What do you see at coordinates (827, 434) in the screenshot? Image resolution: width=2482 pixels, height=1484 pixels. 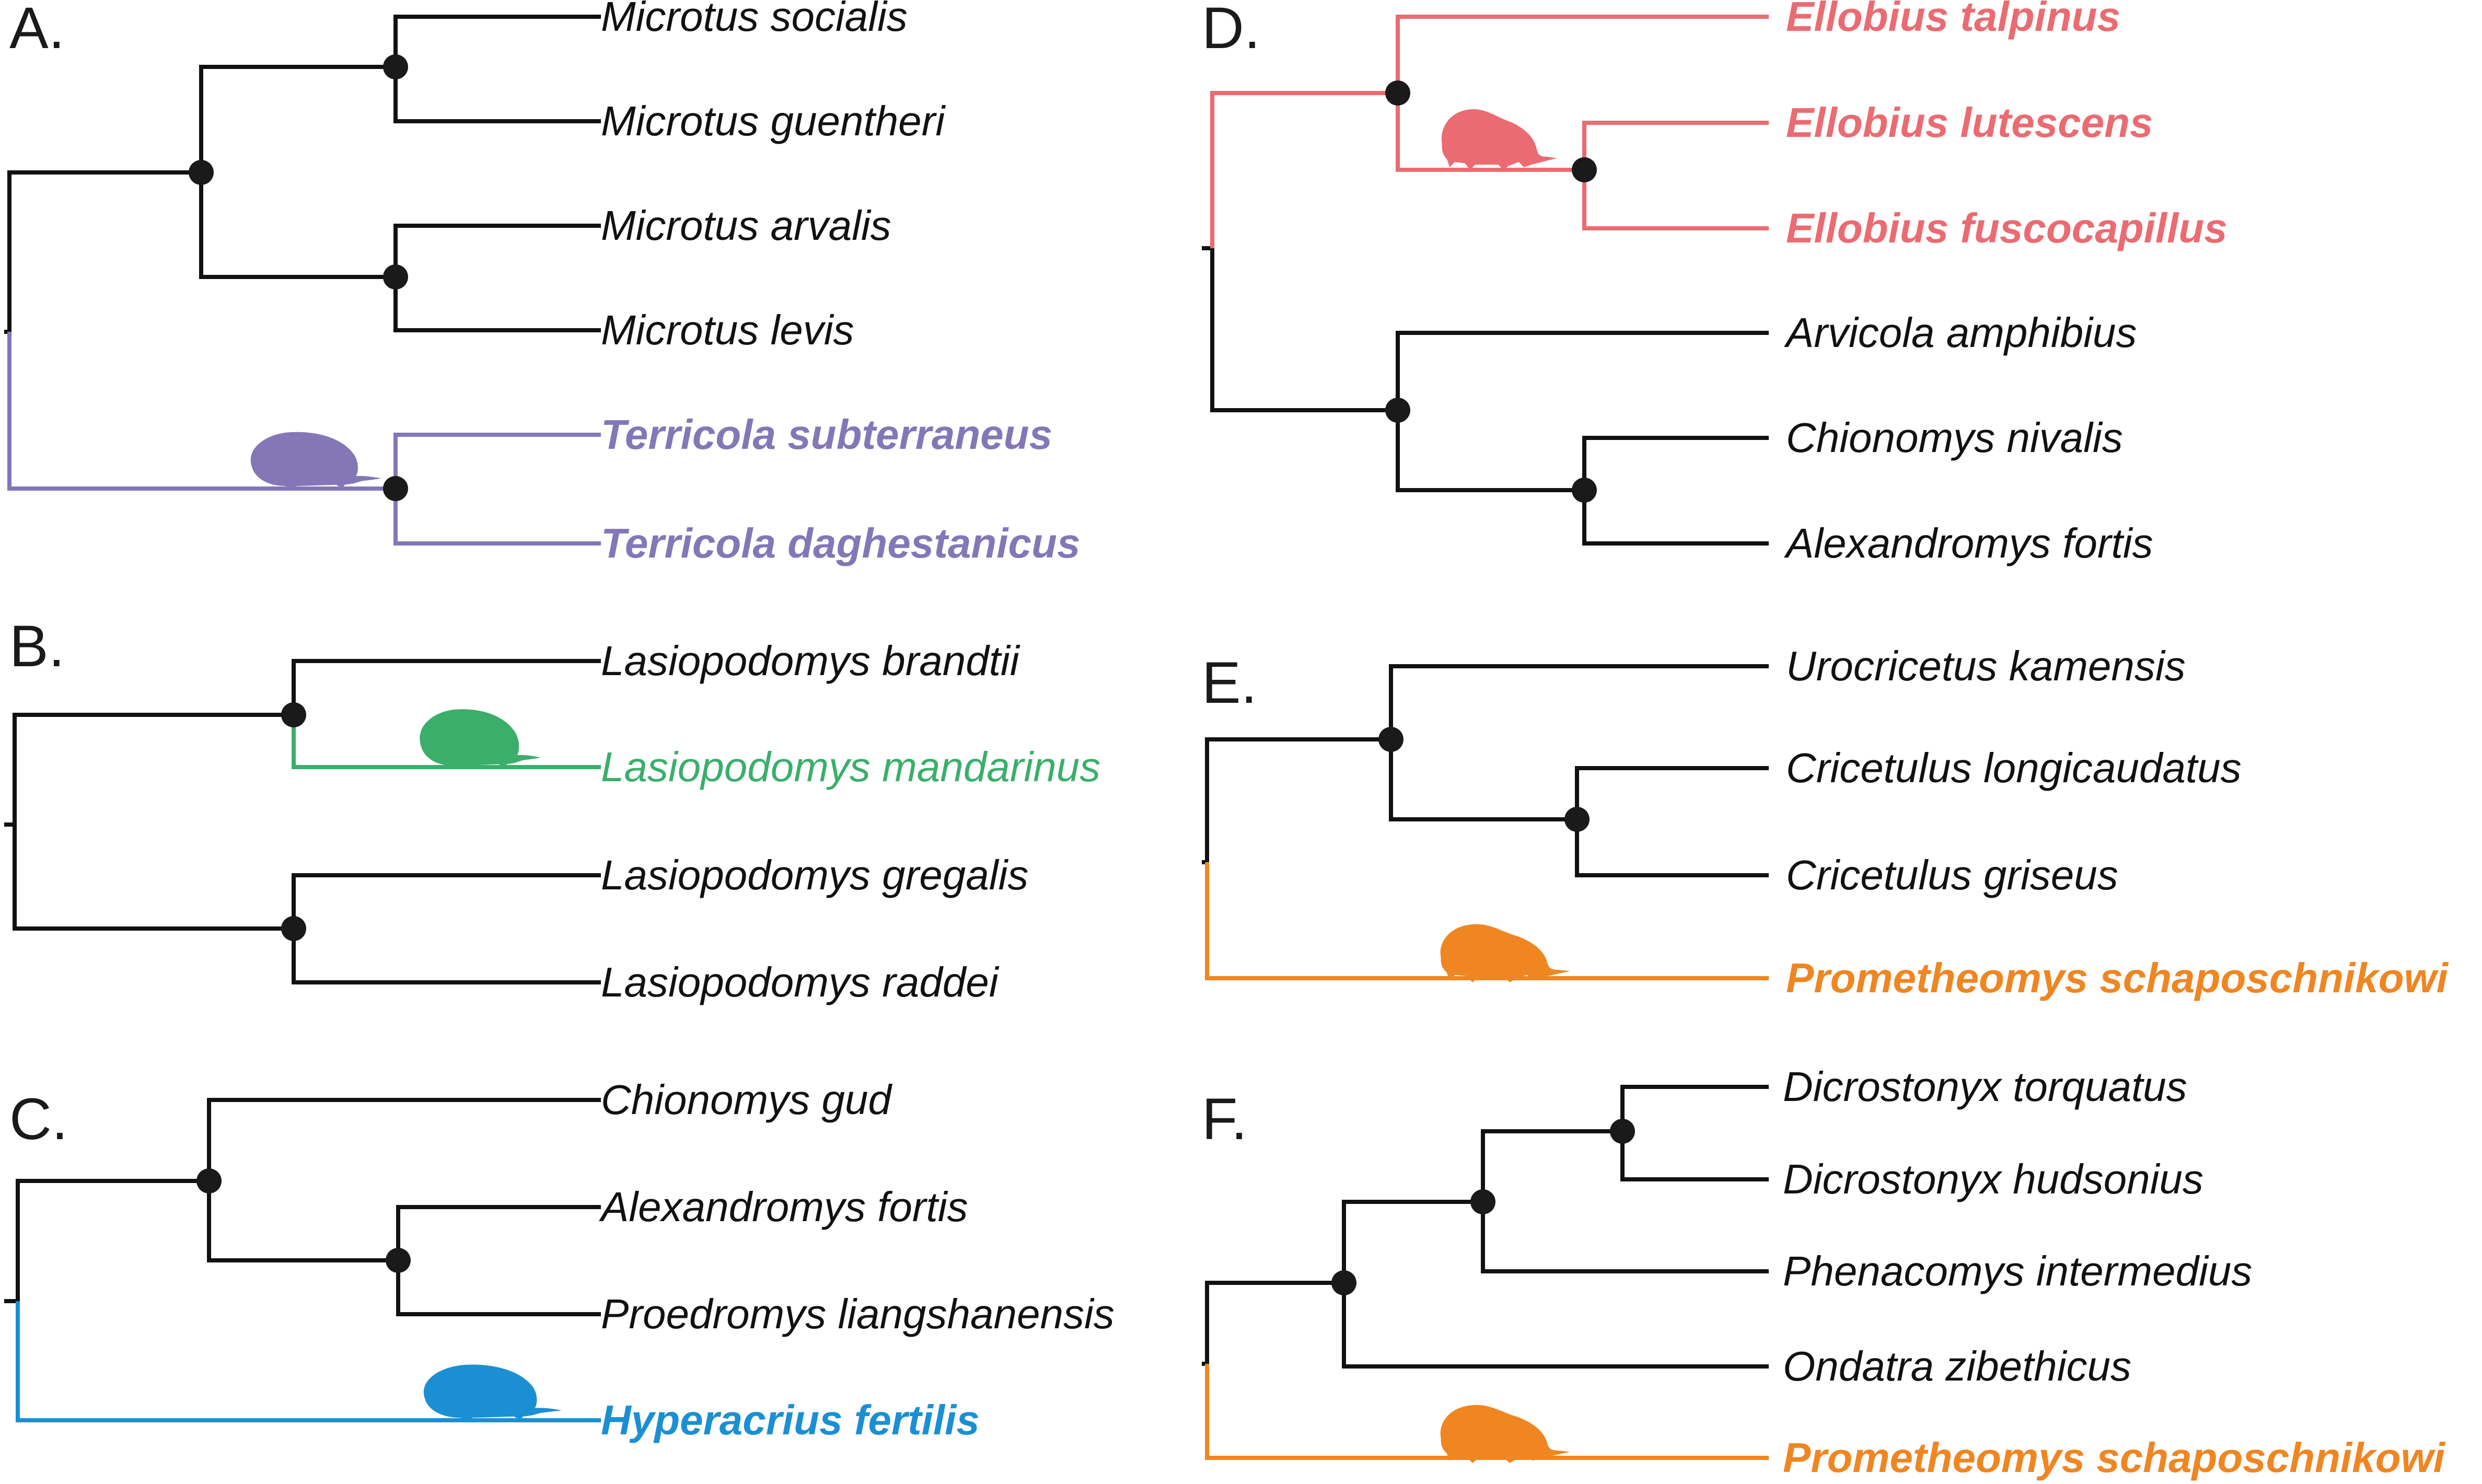 I see `taxon-label: Terricola subterraneus` at bounding box center [827, 434].